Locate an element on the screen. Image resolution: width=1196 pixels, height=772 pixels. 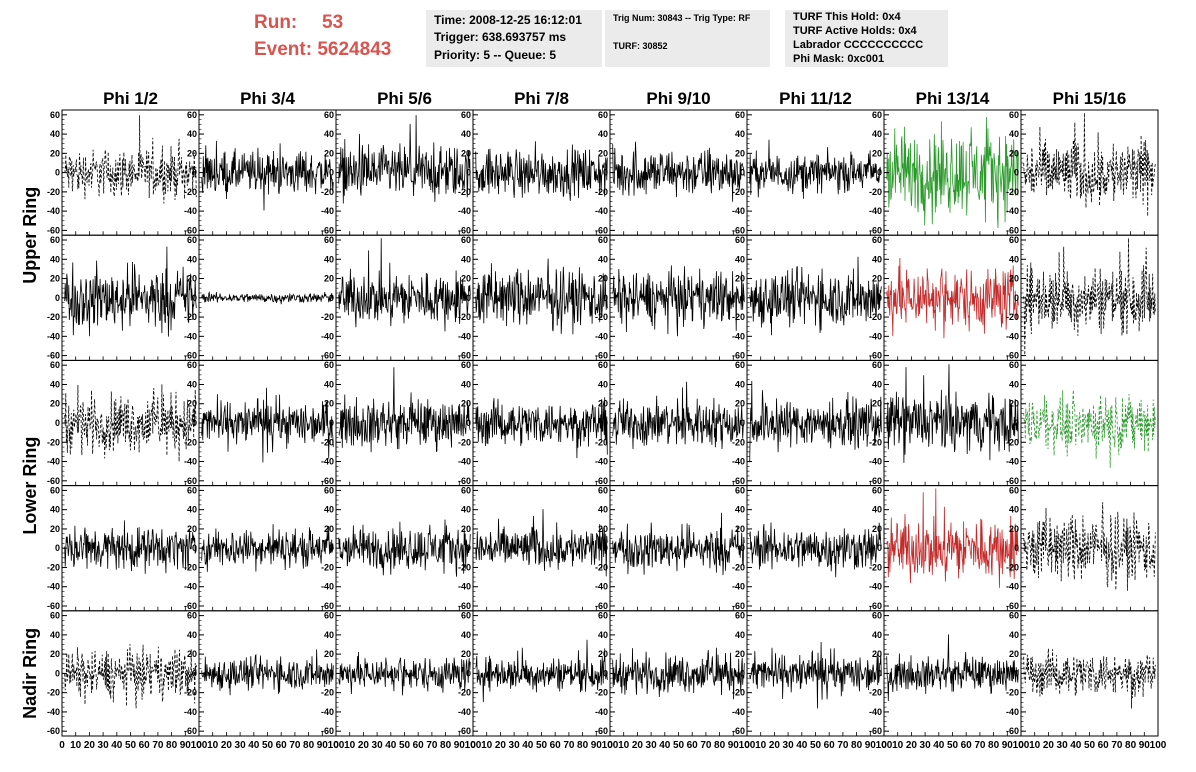
y-tick-label-r4-c6-60: 60 is located at coordinates (740, 490).